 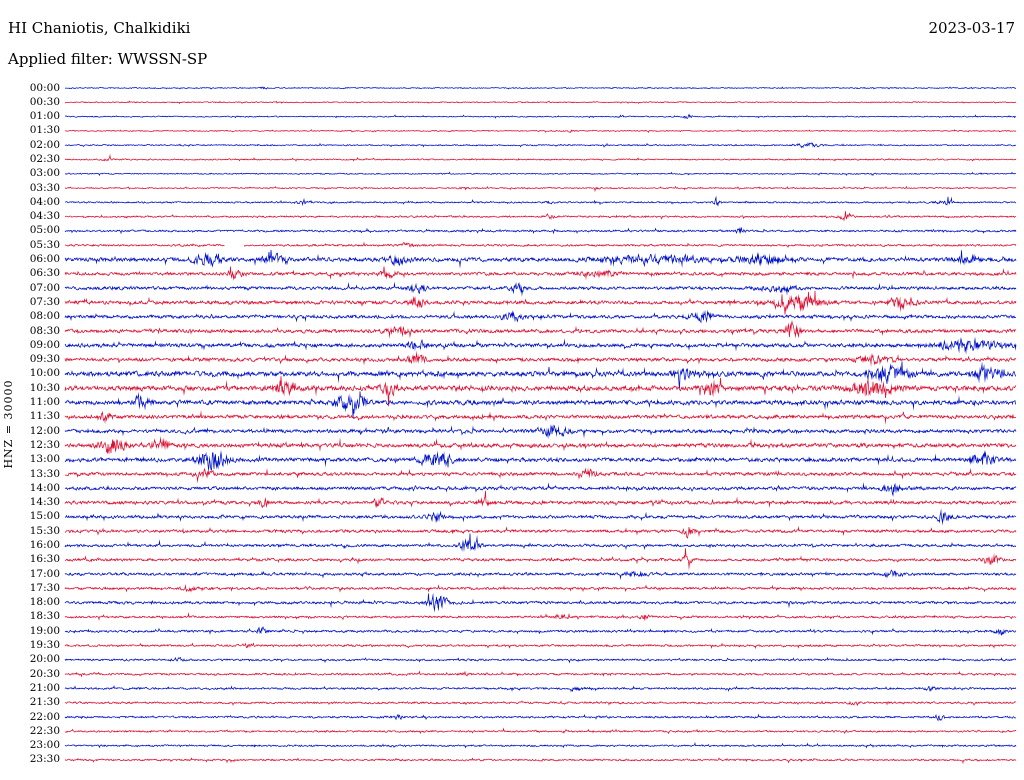 What do you see at coordinates (44, 687) in the screenshot?
I see `time-label: 21:00` at bounding box center [44, 687].